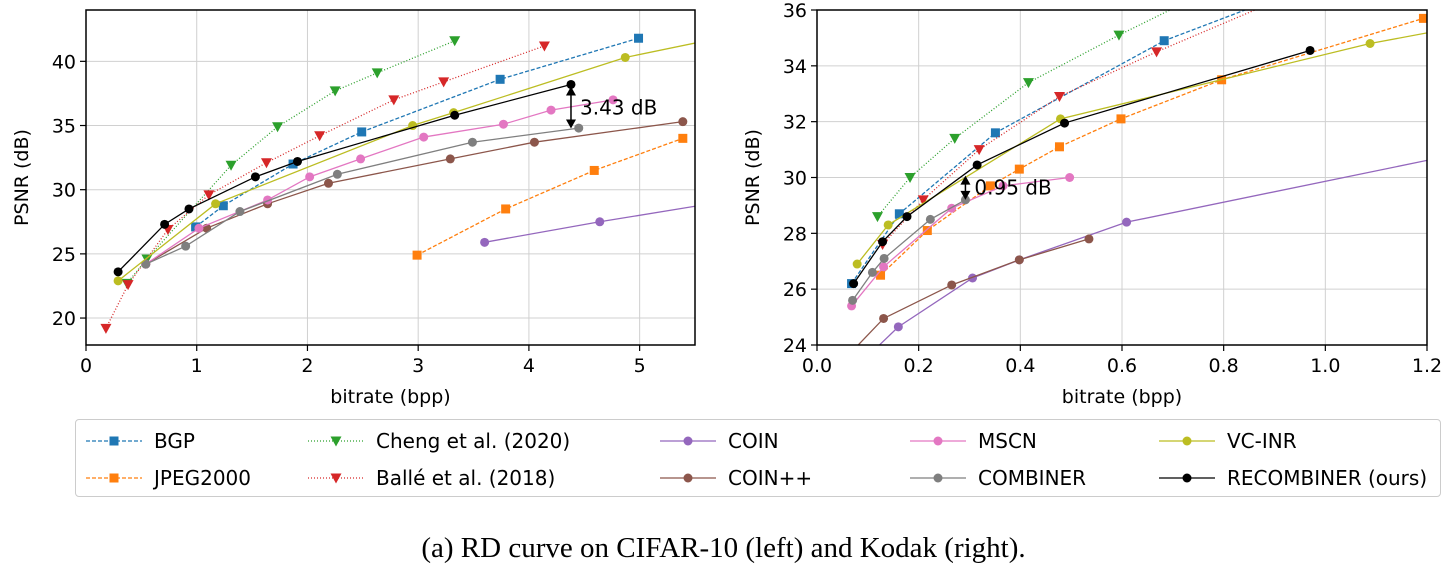  Describe the element at coordinates (753, 441) in the screenshot. I see `legend-label: COIN` at that location.